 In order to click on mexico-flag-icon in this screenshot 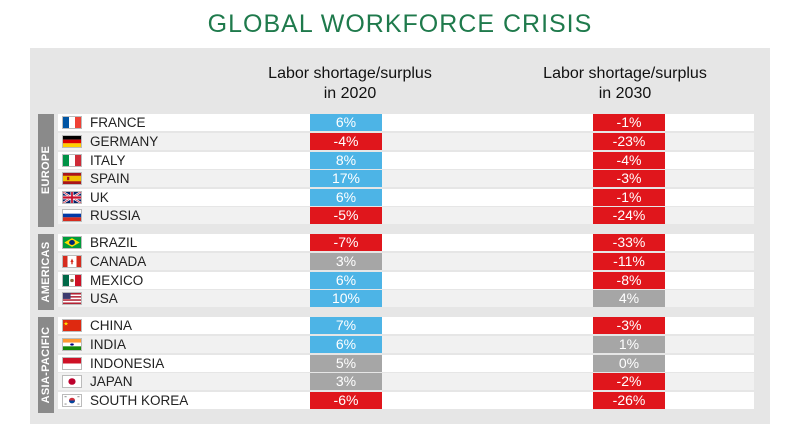, I will do `click(72, 280)`.